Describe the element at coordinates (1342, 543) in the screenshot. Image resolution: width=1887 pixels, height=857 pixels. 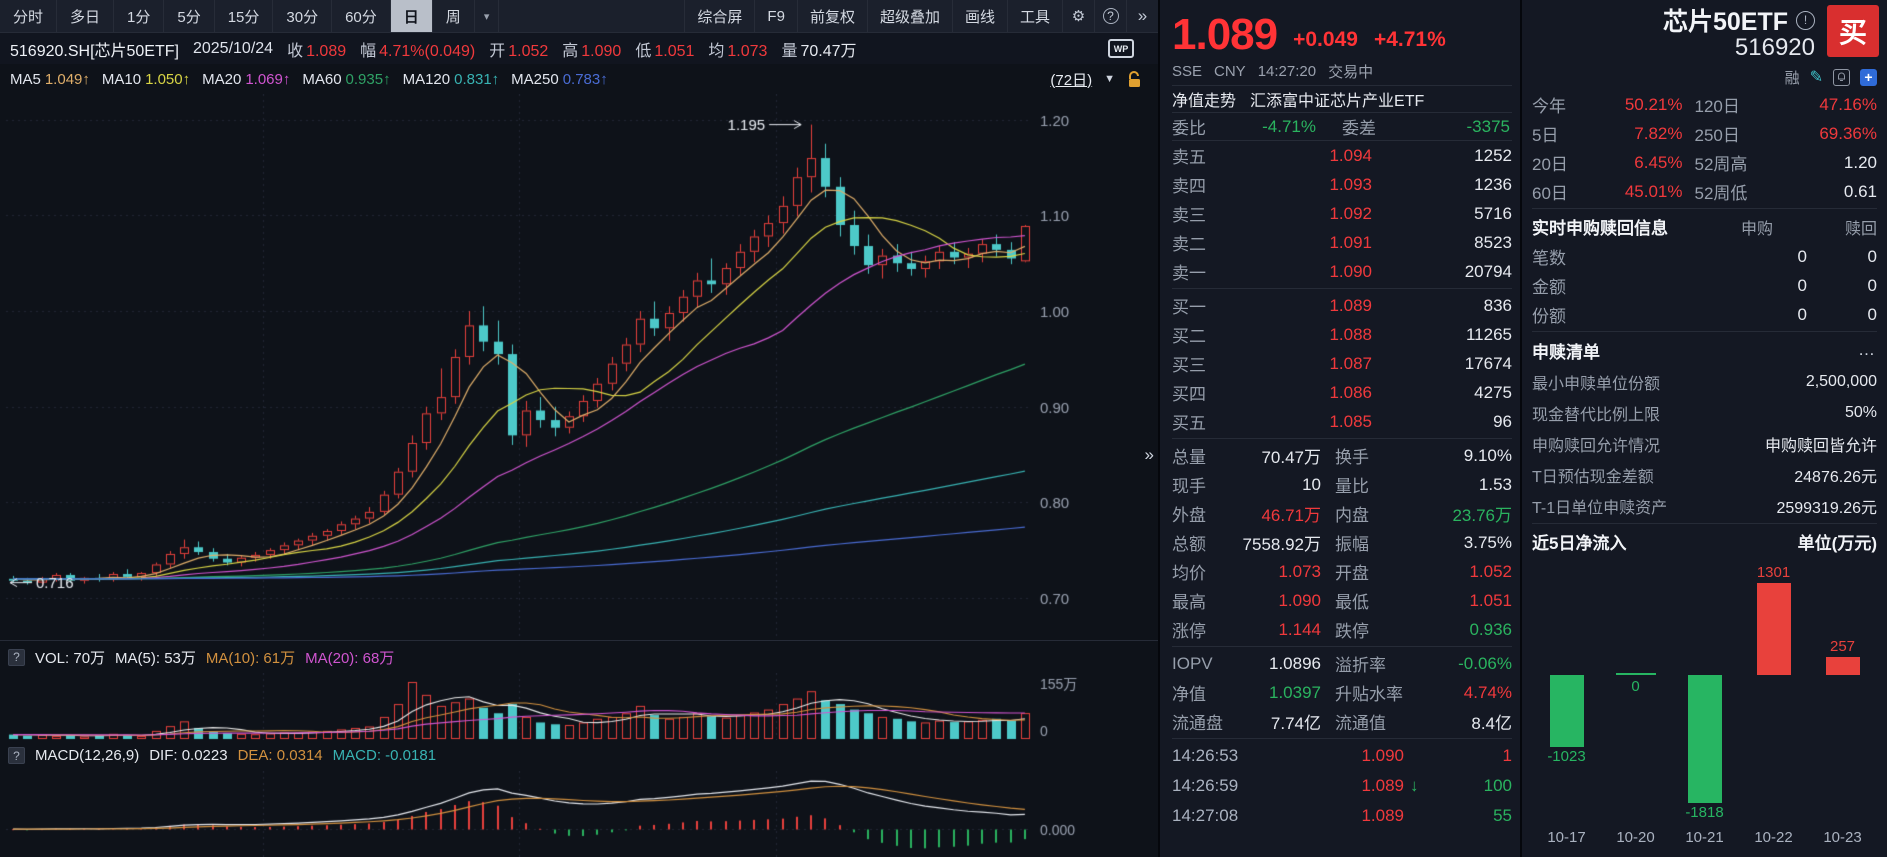
I see `stat-row: 总额 7558.92万 振幅 3.75%` at that location.